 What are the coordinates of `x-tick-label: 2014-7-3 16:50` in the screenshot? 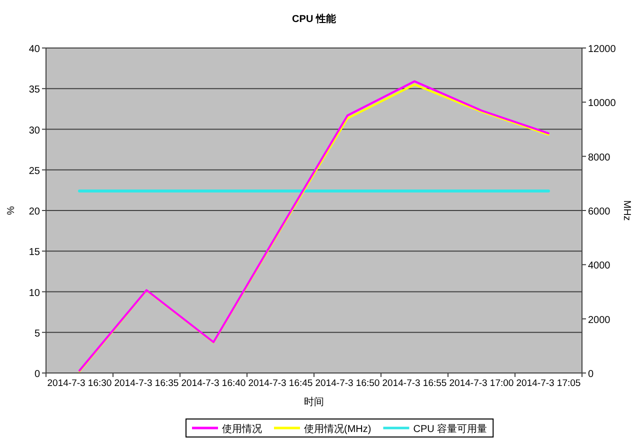 It's located at (347, 383).